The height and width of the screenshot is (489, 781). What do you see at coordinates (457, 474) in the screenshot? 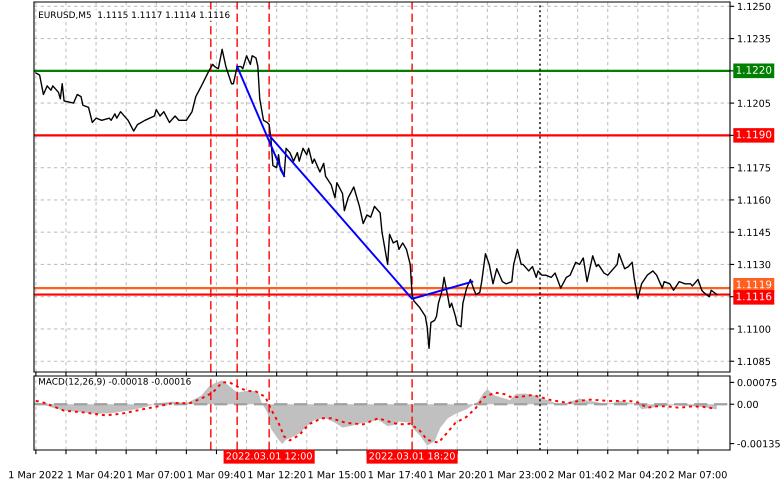
I see `x-tick-label: 1 Mar 20:20` at bounding box center [457, 474].